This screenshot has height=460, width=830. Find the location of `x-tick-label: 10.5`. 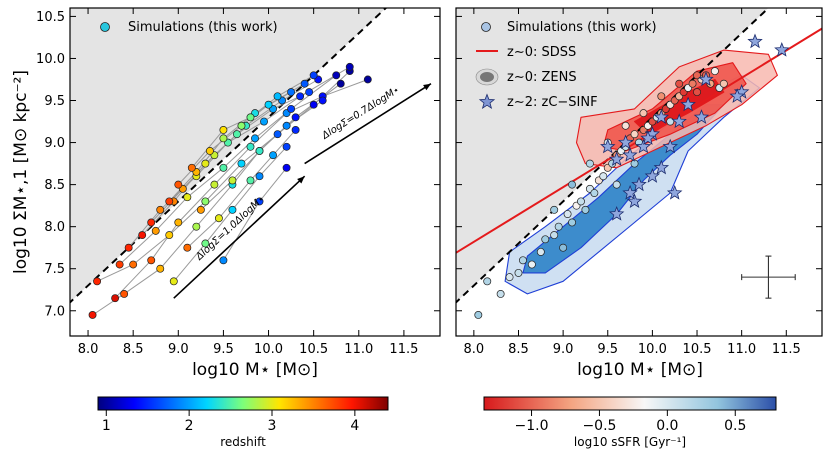

x-tick-label: 10.5 is located at coordinates (697, 349).